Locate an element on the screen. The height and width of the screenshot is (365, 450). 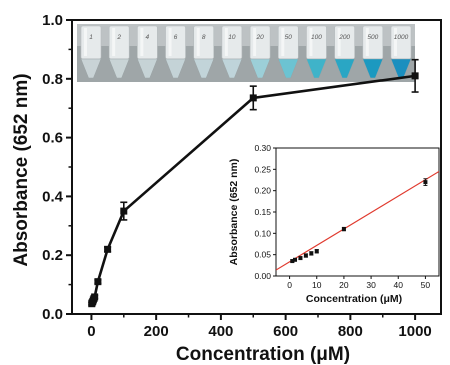
main-y-tick-label: 0.2 is located at coordinates (52, 255).